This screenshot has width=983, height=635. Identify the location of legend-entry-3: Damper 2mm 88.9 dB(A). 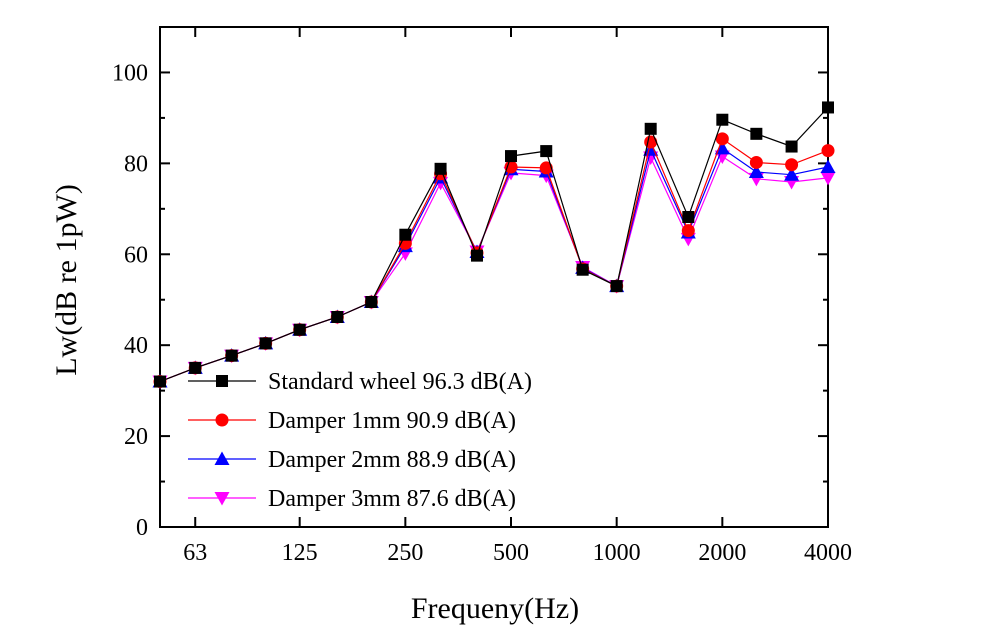
(352, 460).